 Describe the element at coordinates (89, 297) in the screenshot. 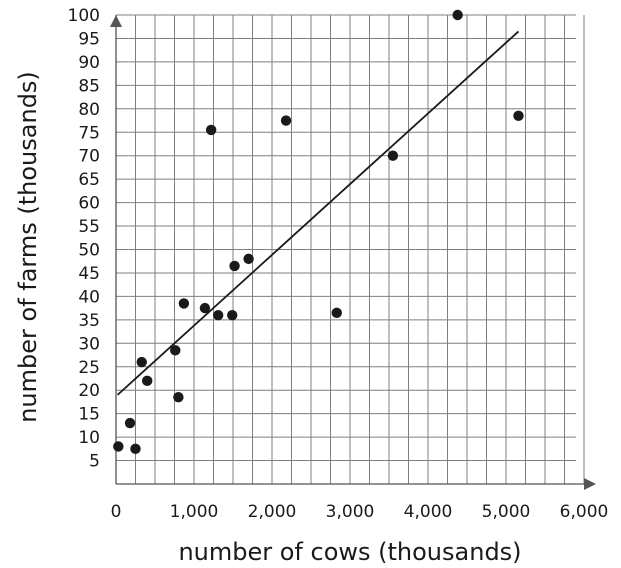

I see `y-tick-label: 40` at that location.